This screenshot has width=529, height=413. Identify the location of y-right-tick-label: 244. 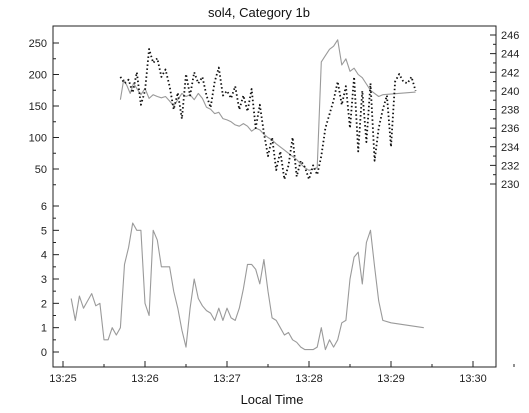
(510, 55).